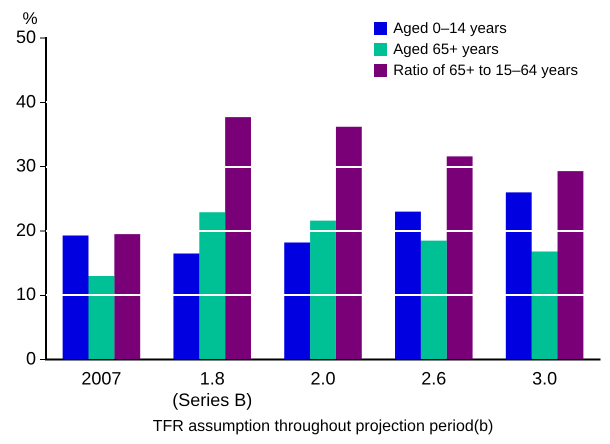 This screenshot has height=444, width=610. What do you see at coordinates (26, 294) in the screenshot?
I see `y-tick-label: 10` at bounding box center [26, 294].